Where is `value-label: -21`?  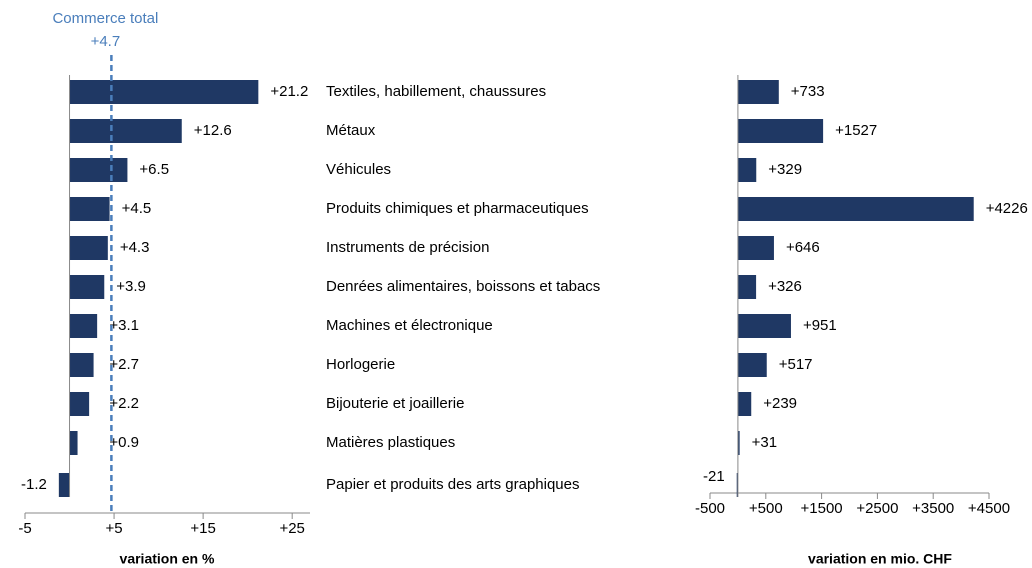 value-label: -21 is located at coordinates (714, 476).